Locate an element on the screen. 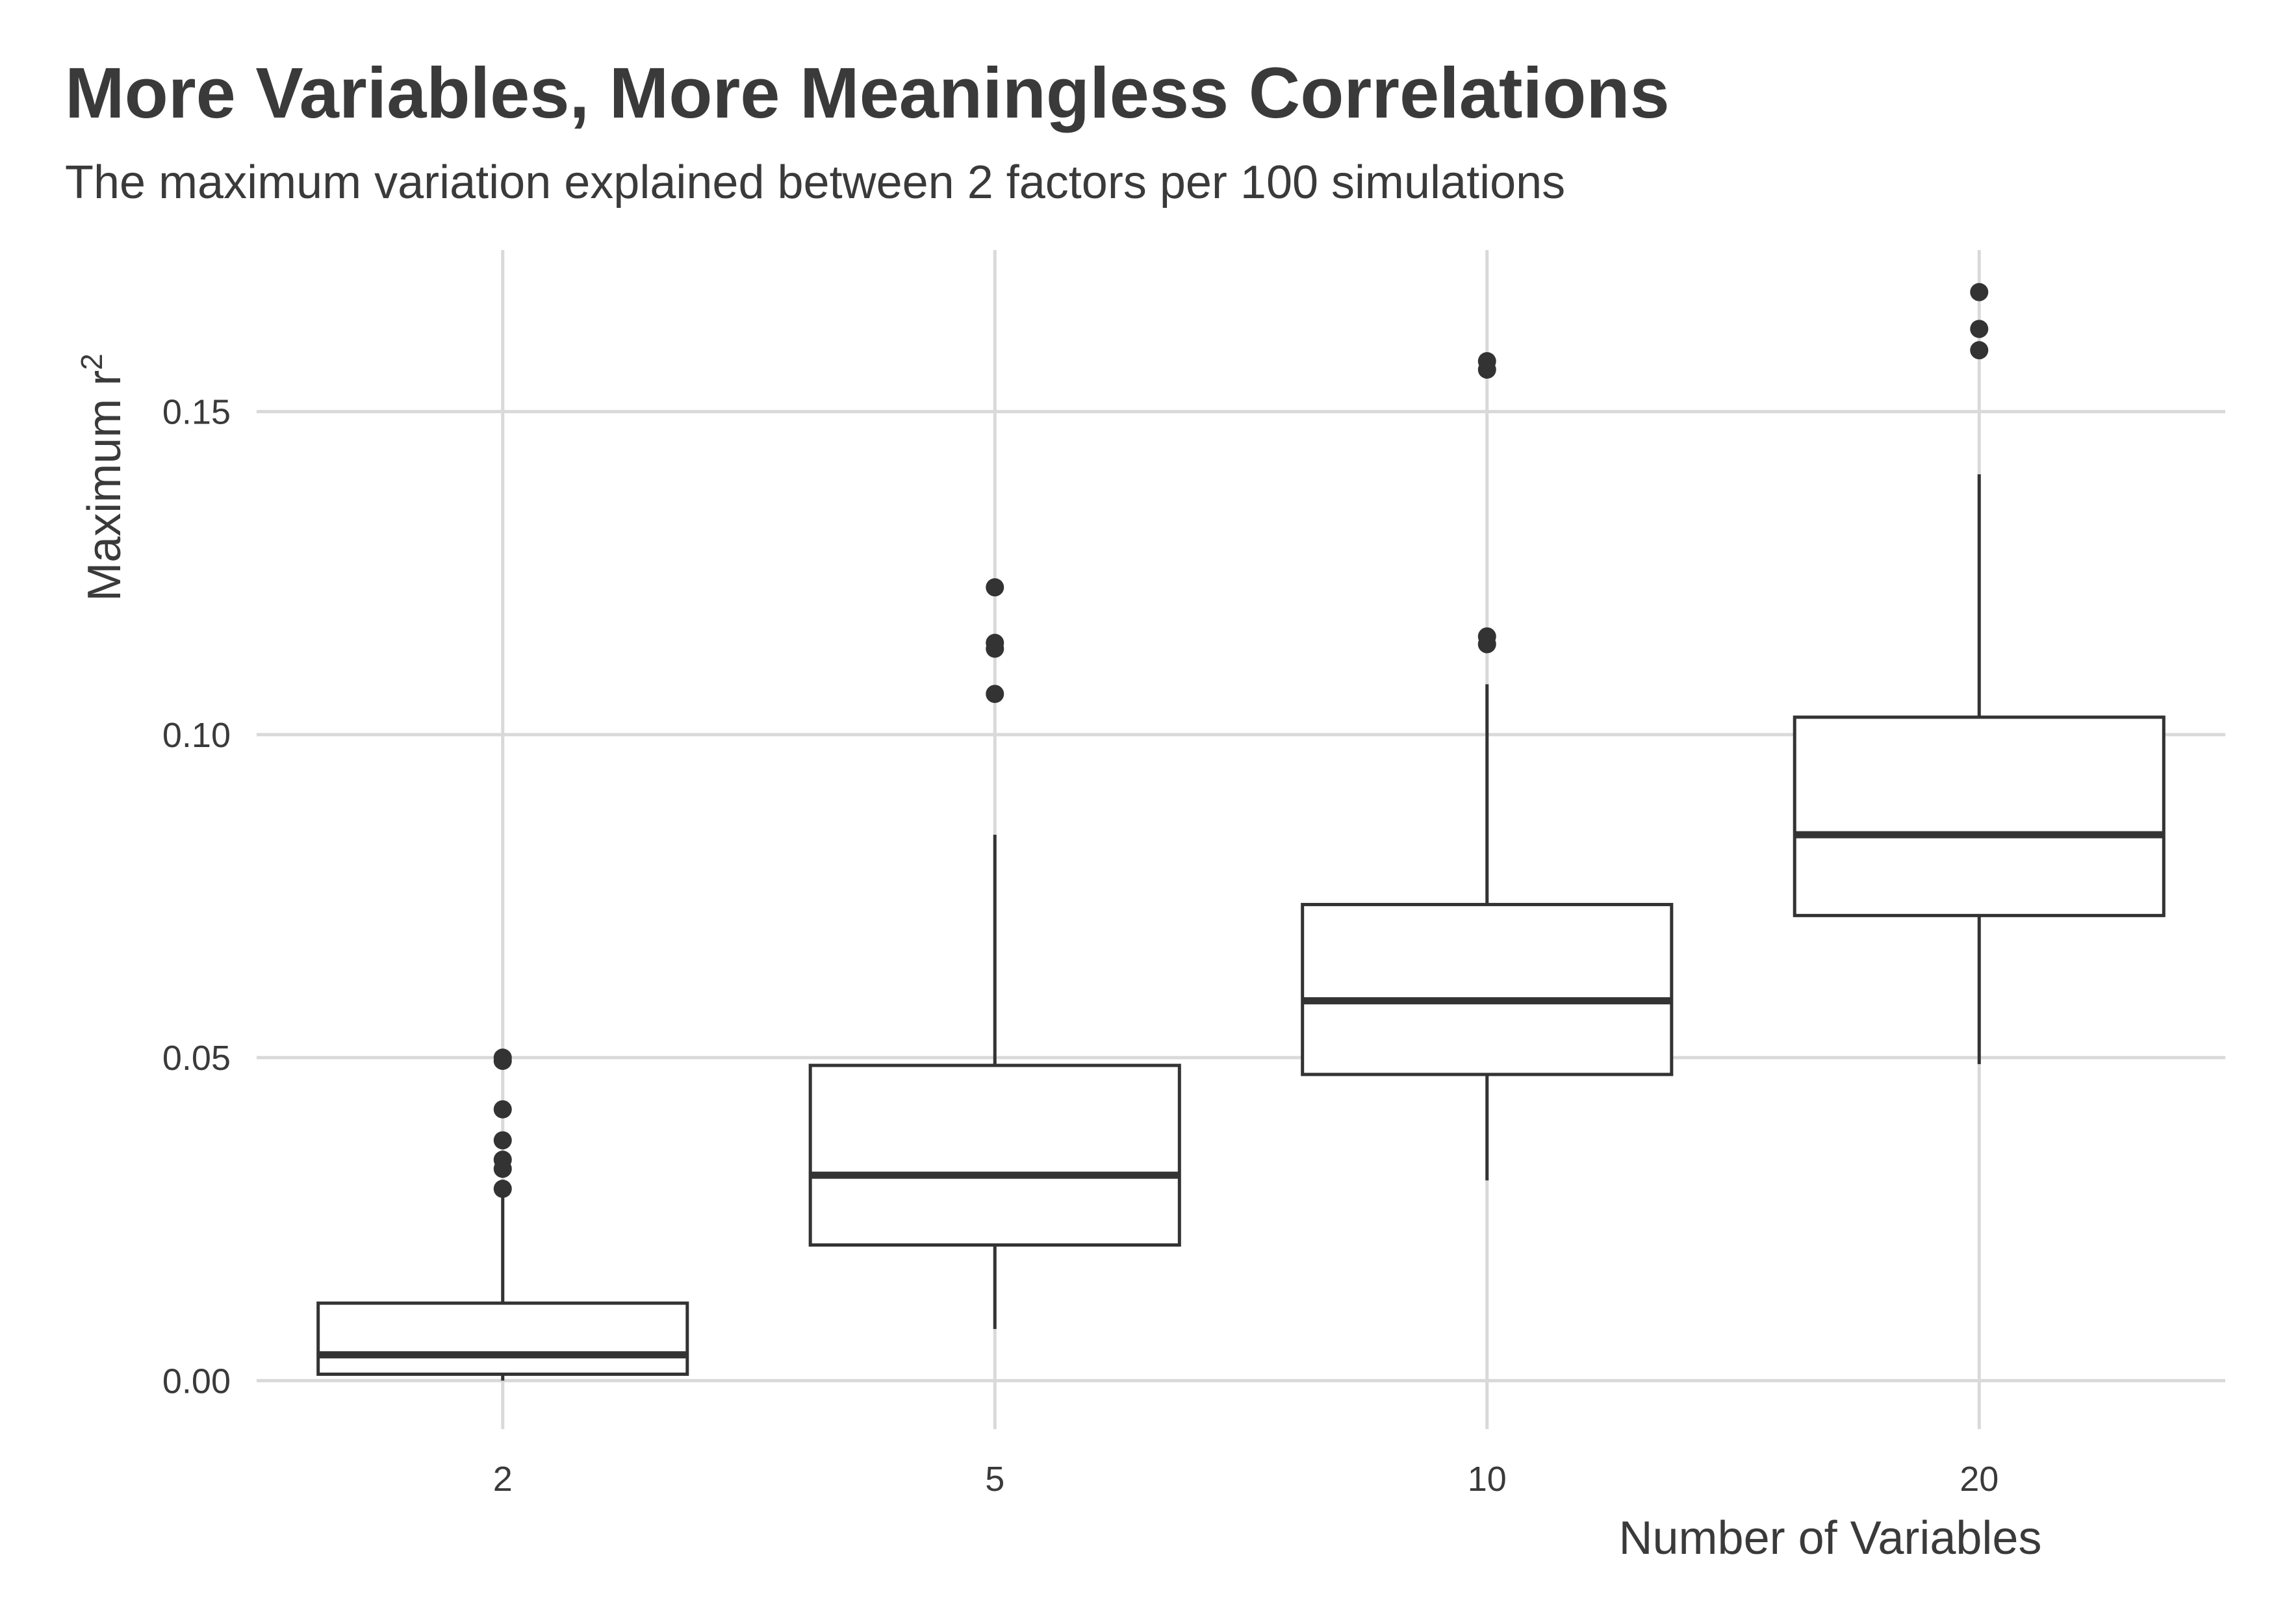  y-tick-label: 0.15 is located at coordinates (196, 412).